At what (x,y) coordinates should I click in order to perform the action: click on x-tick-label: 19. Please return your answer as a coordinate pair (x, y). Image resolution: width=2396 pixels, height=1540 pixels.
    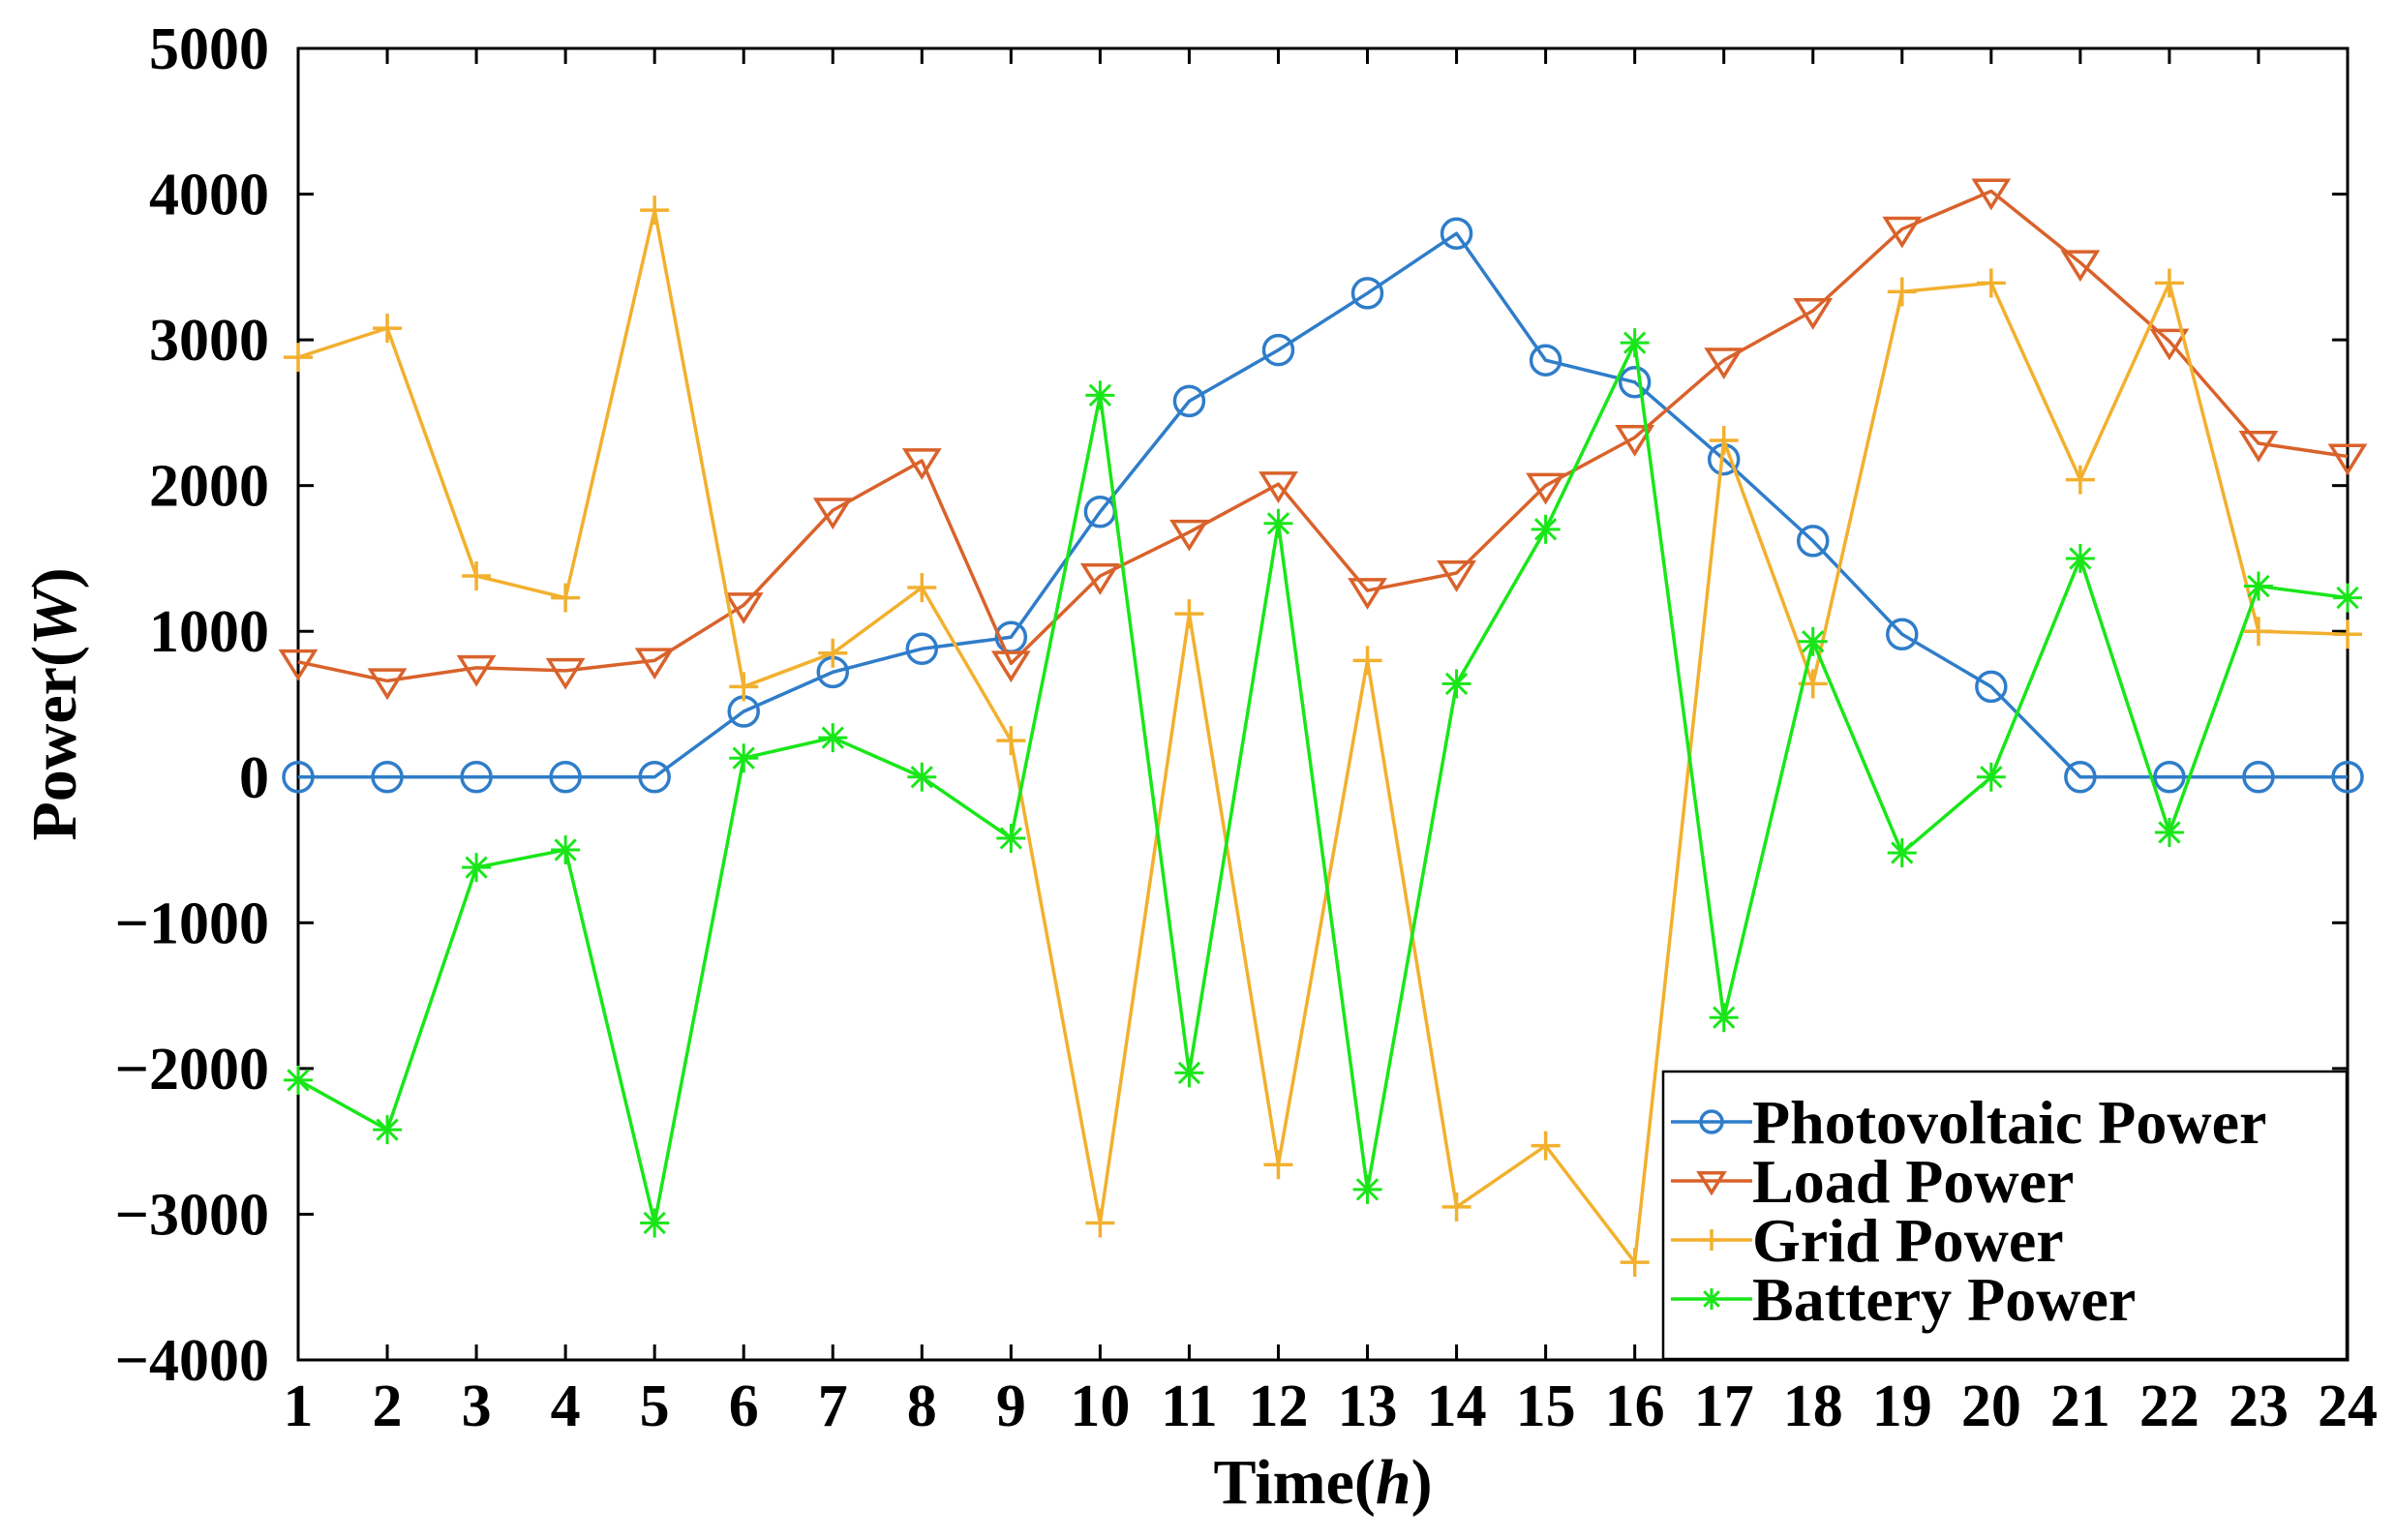
    Looking at the image, I should click on (1902, 1406).